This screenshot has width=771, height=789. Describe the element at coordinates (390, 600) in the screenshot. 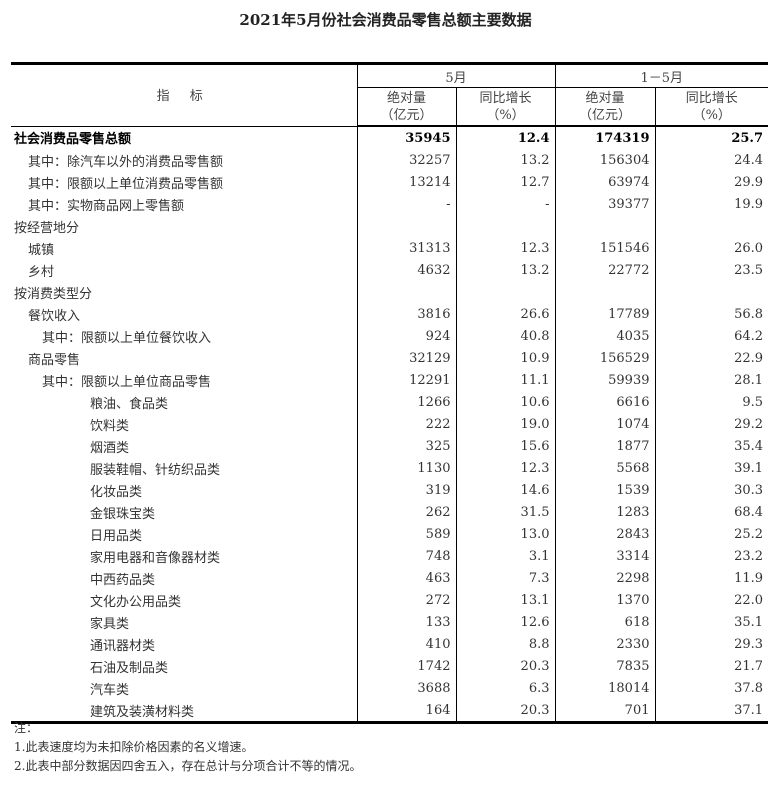

I see `table-row: 文化办公用品类 272 13.1 1370 22.0` at that location.